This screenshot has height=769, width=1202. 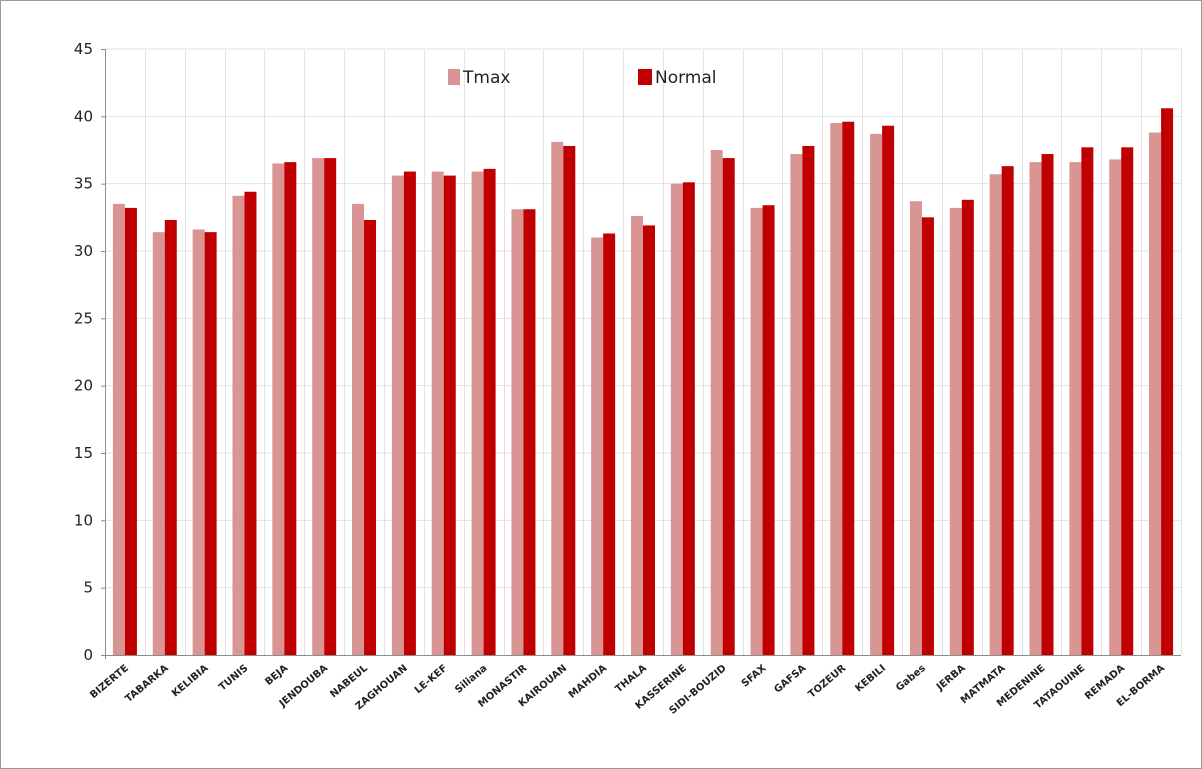 What do you see at coordinates (190, 681) in the screenshot?
I see `x-tick-label: KELIBIA` at bounding box center [190, 681].